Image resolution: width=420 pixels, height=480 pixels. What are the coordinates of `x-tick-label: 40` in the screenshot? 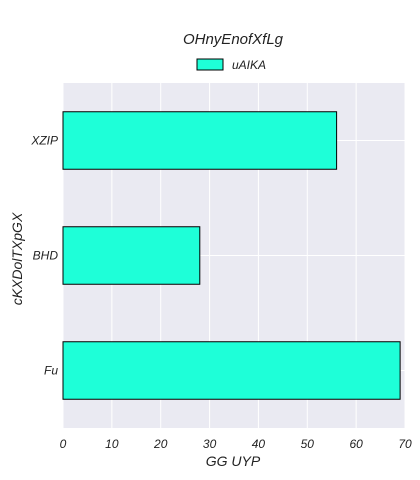 It's located at (259, 444).